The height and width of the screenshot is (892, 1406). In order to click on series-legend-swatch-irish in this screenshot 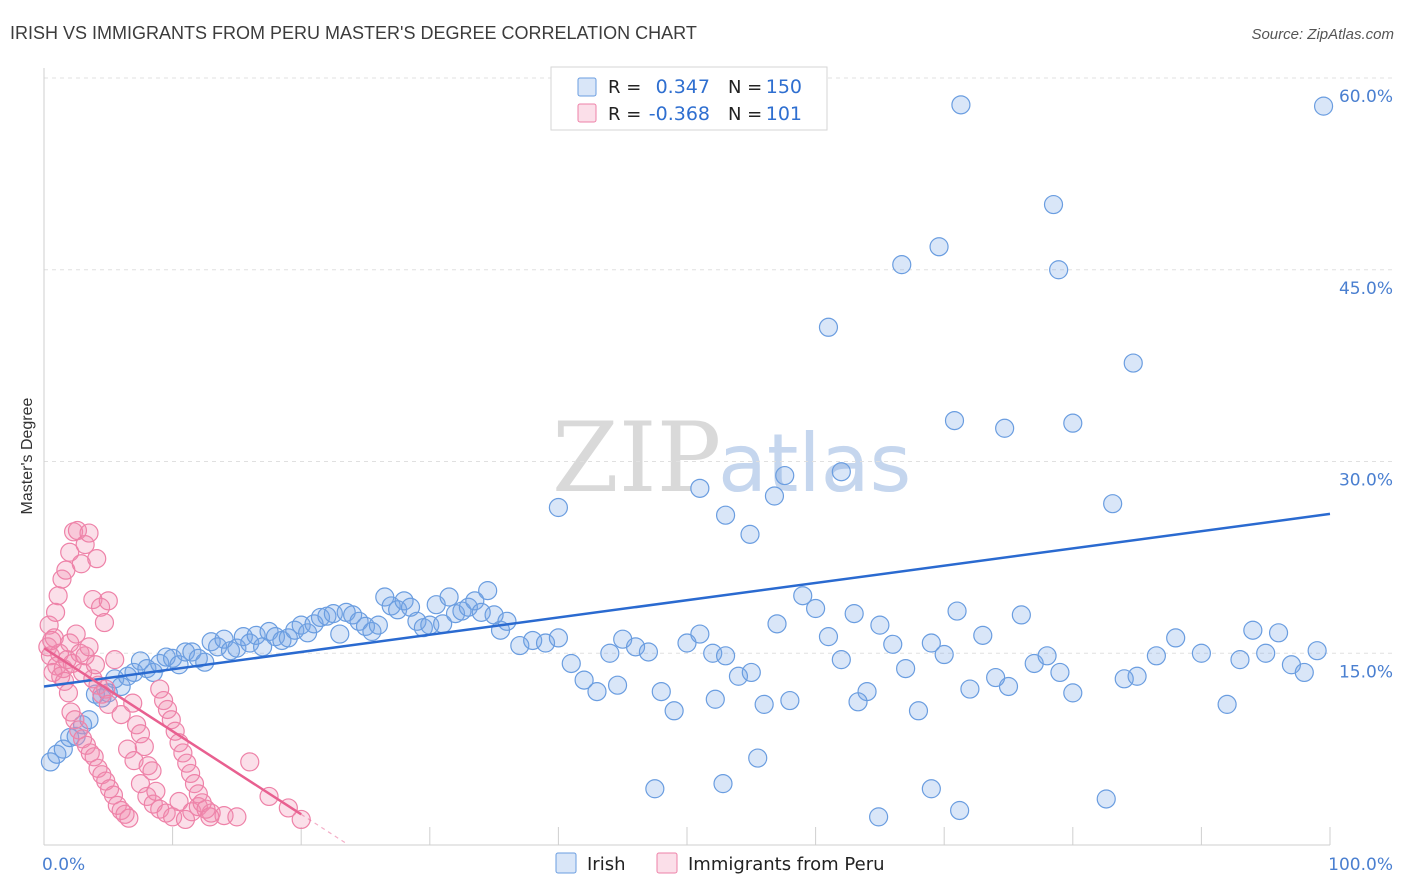, I will do `click(566, 863)`.